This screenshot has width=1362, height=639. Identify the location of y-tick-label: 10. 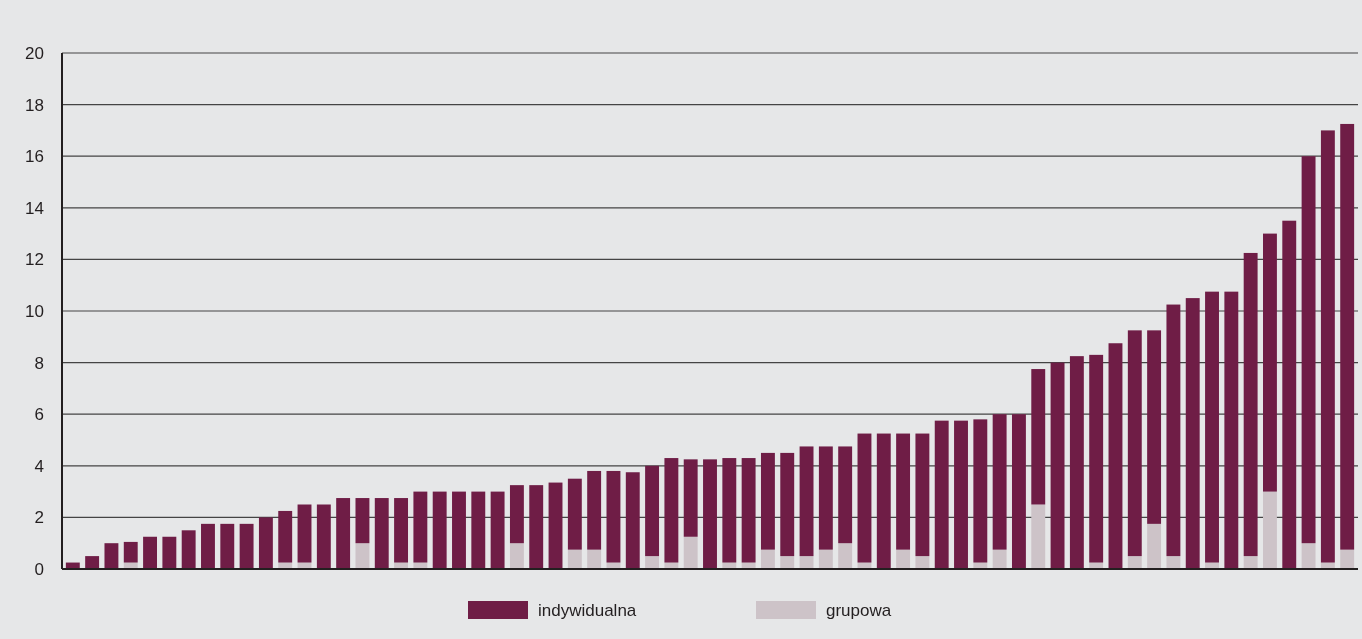
(34, 311).